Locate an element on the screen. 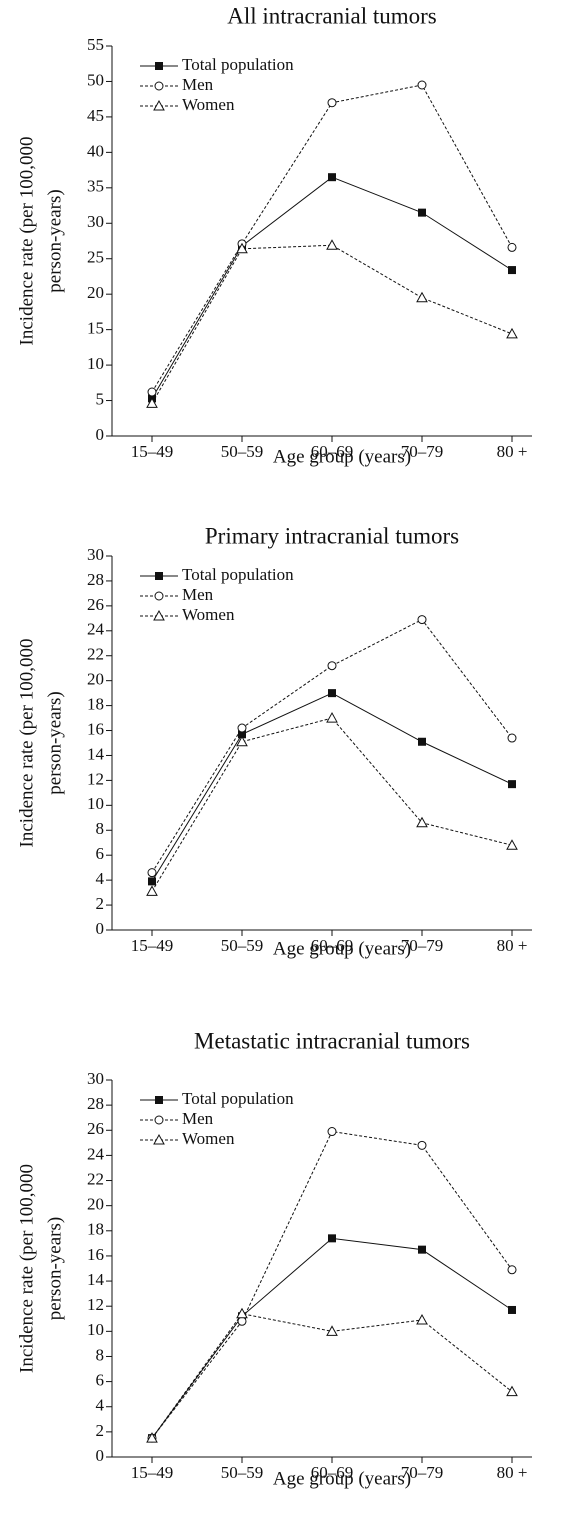 Image resolution: width=570 pixels, height=1513 pixels. y-tick-label: 4 is located at coordinates (100, 1405).